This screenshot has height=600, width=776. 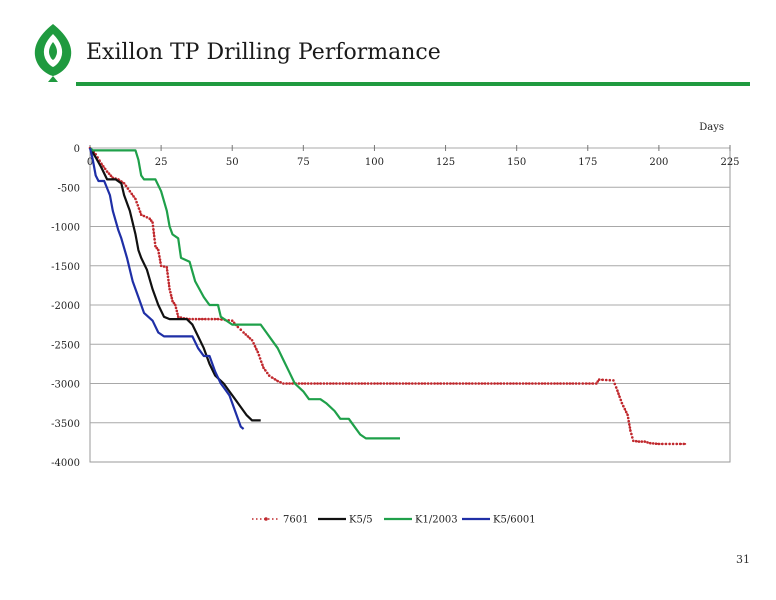 What do you see at coordinates (65, 463) in the screenshot?
I see `y-tick-label: -4000` at bounding box center [65, 463].